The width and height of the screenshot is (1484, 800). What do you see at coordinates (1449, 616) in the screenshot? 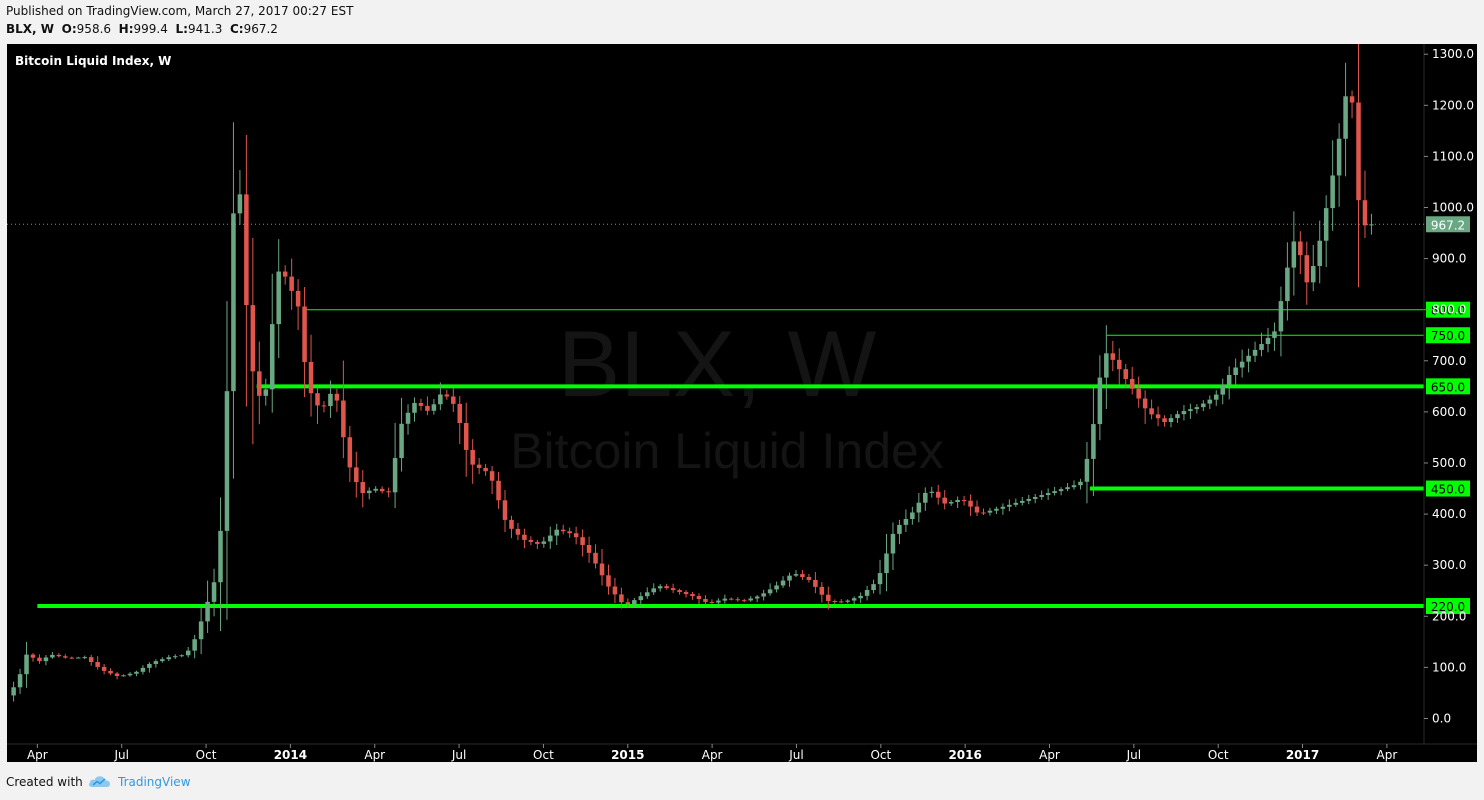
I see `y-tick-label: 200.0` at bounding box center [1449, 616].